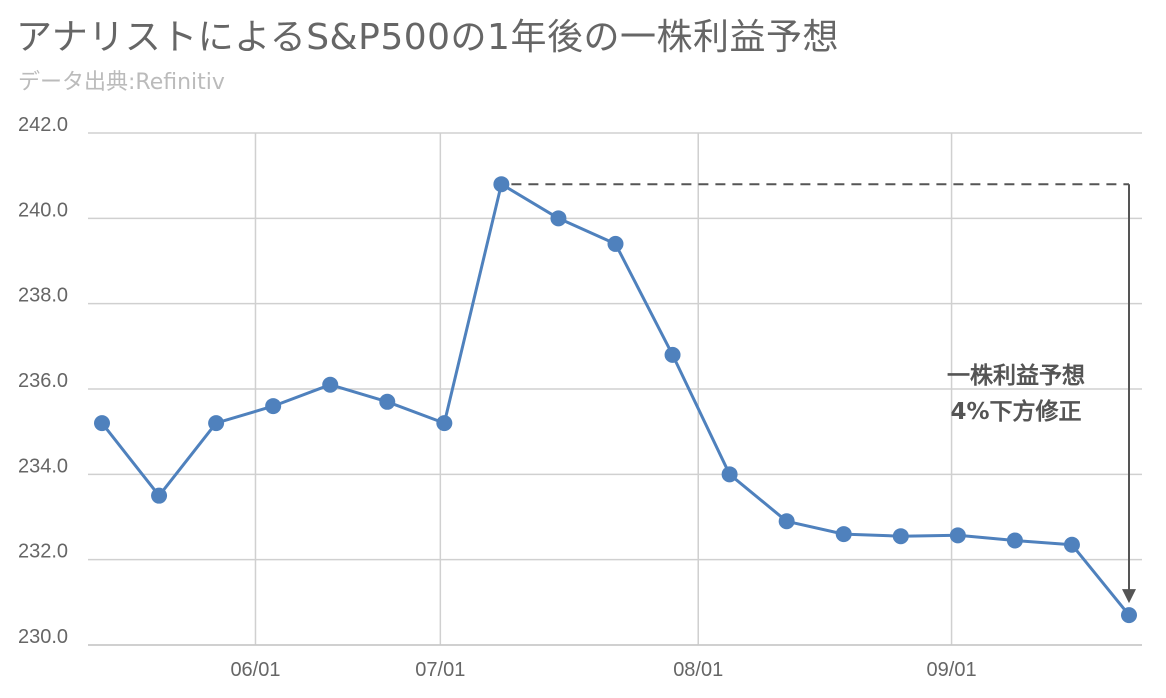 This screenshot has width=1166, height=698. What do you see at coordinates (1129, 596) in the screenshot?
I see `revision-arrowhead` at bounding box center [1129, 596].